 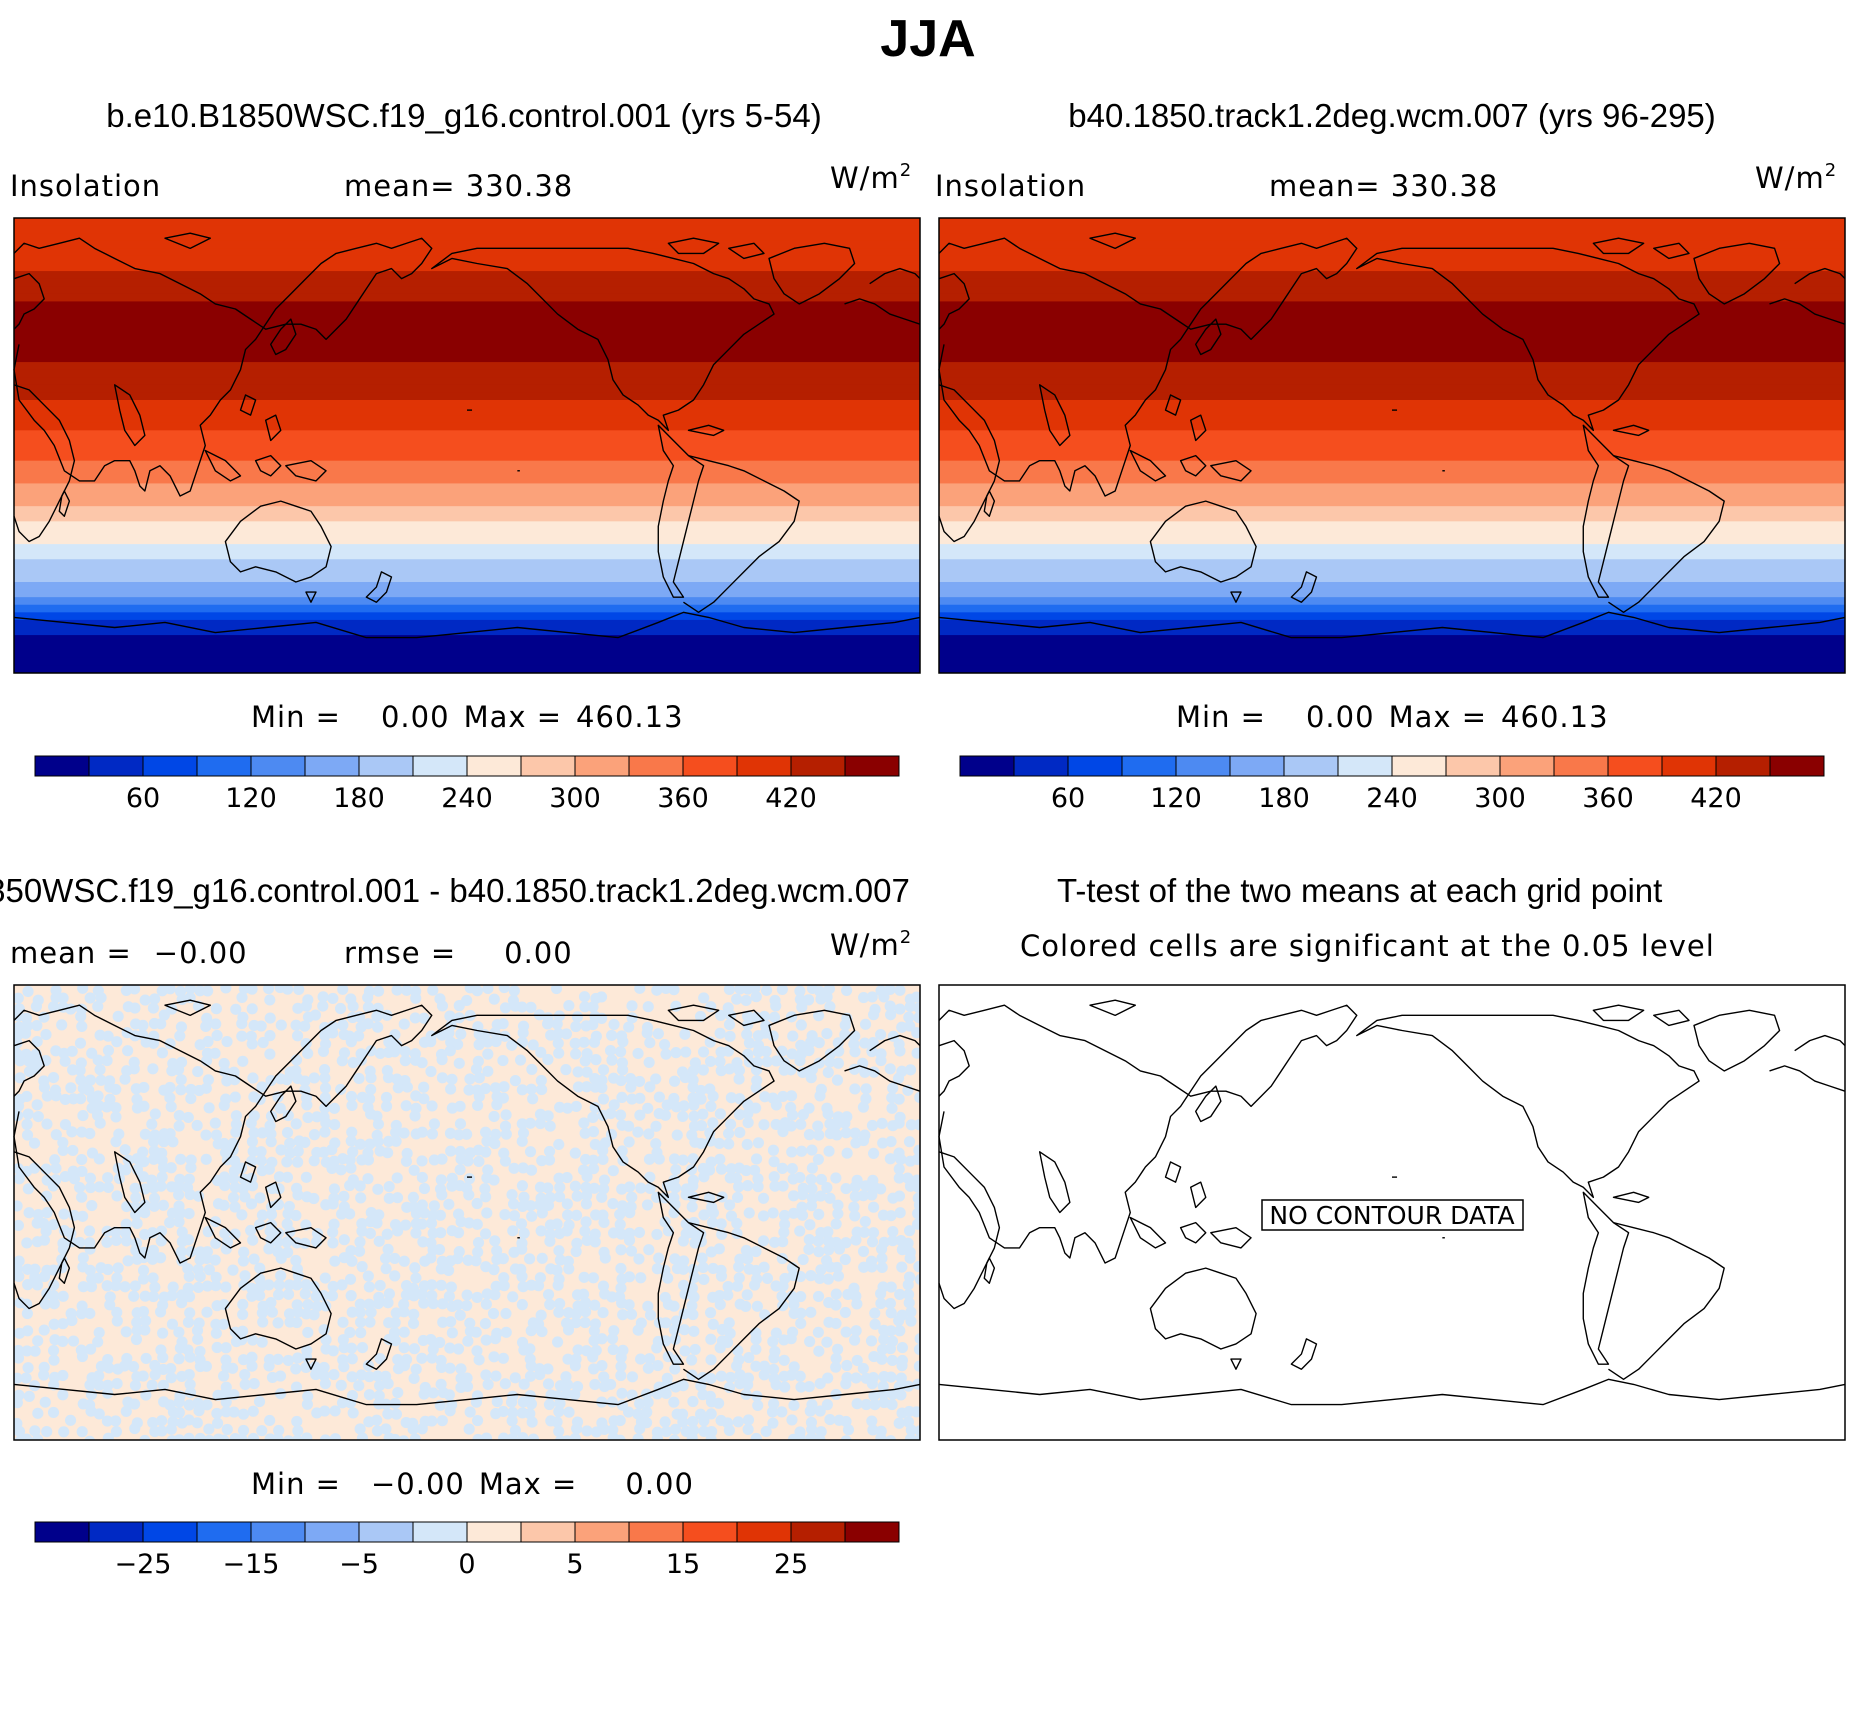 What do you see at coordinates (1500, 798) in the screenshot?
I see `colorbar-tick-label: 300` at bounding box center [1500, 798].